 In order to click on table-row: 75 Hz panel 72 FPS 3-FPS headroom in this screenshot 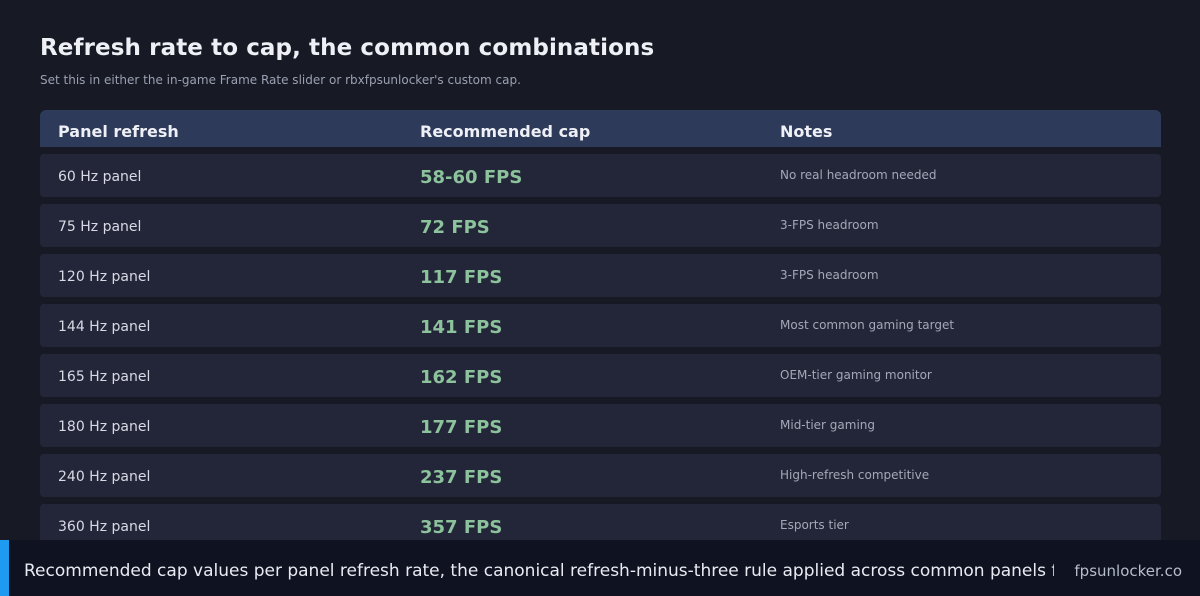, I will do `click(600, 225)`.